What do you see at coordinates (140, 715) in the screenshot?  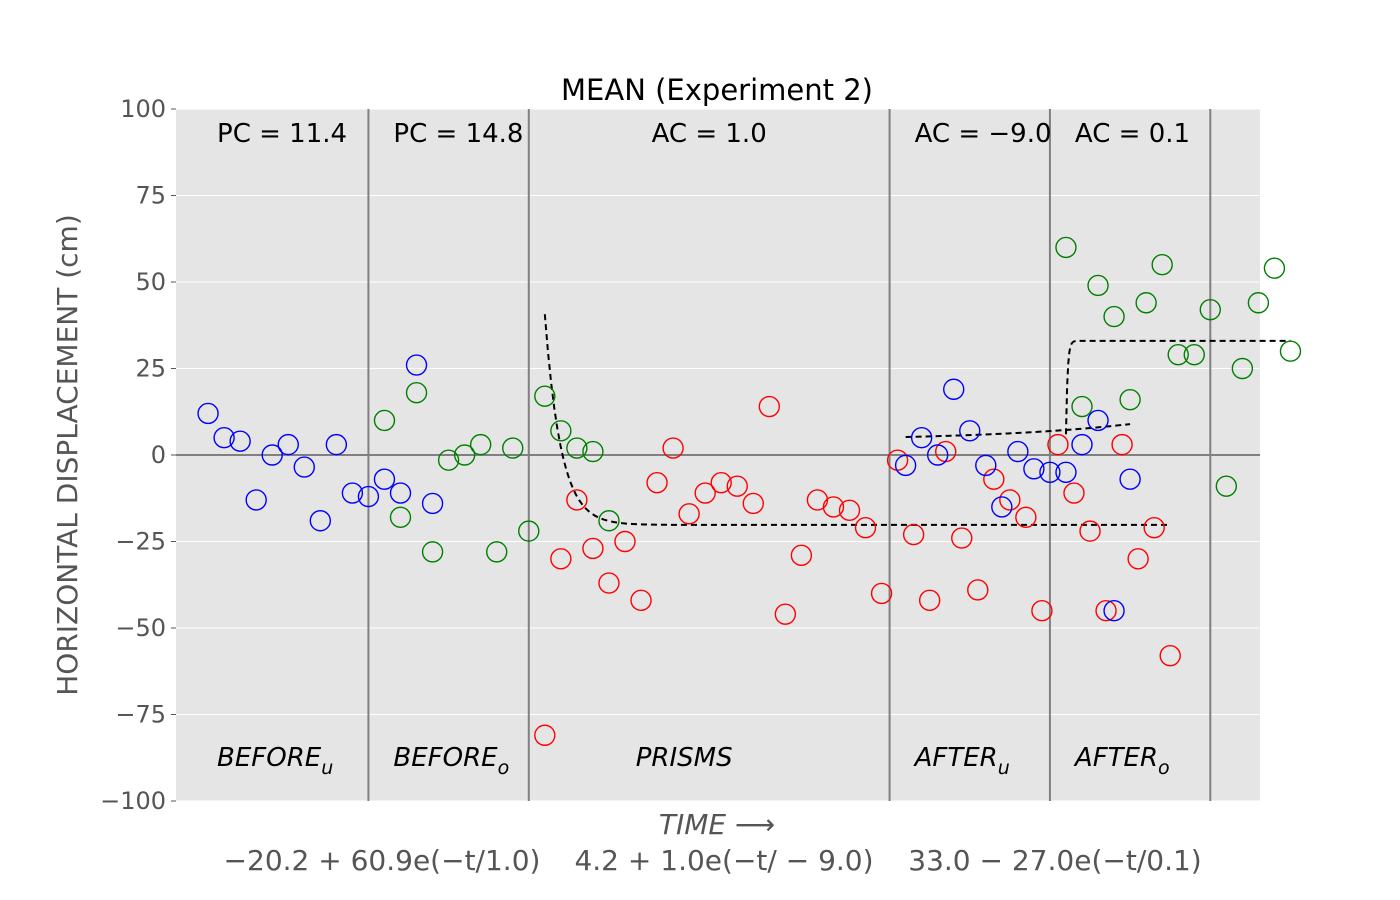 I see `y-tick-label: −75` at bounding box center [140, 715].